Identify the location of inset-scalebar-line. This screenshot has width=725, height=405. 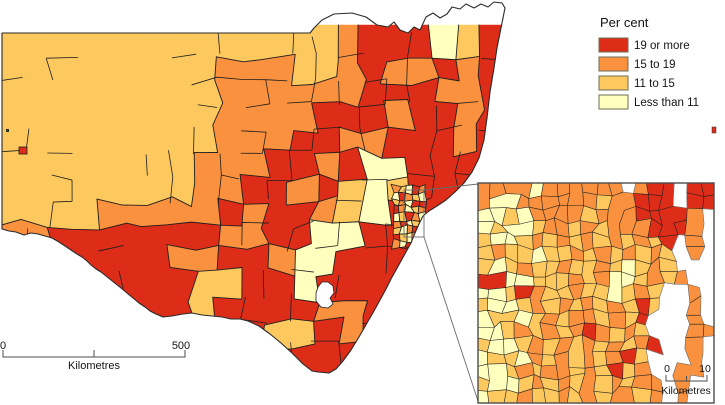
(686, 378).